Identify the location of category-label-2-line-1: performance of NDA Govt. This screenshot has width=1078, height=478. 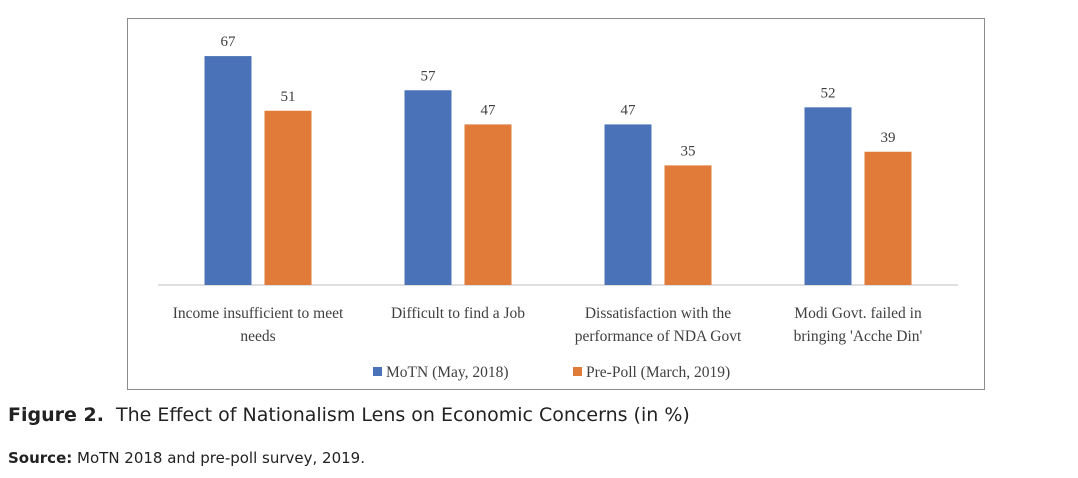
(658, 336).